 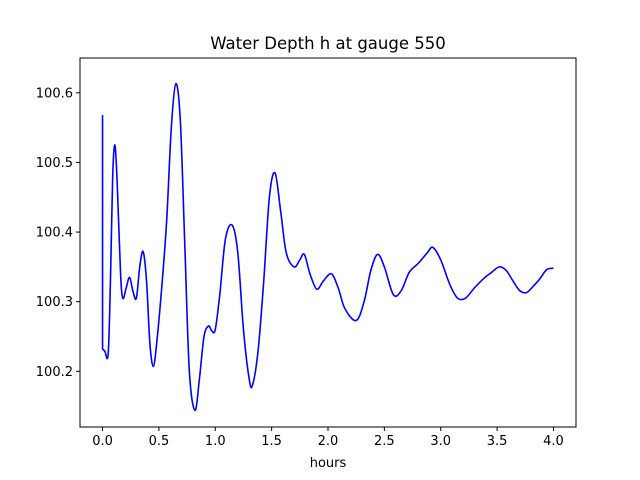 What do you see at coordinates (271, 441) in the screenshot?
I see `x-tick-label: 1.5` at bounding box center [271, 441].